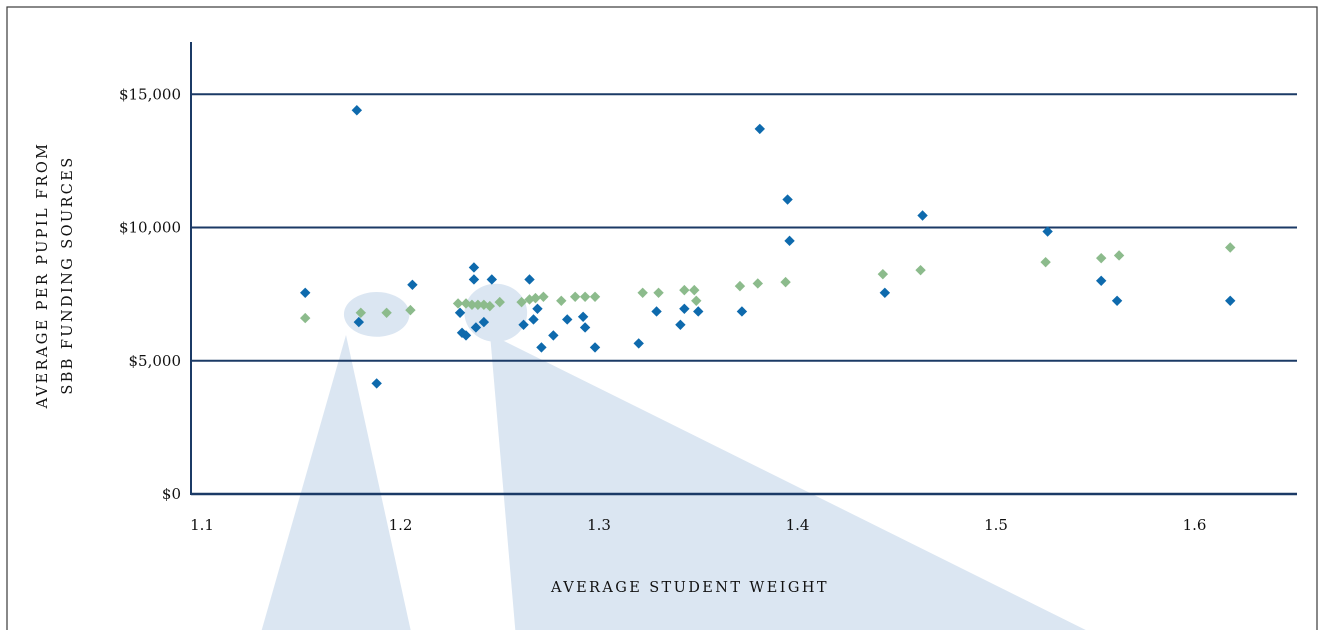 This screenshot has height=635, width=1325. What do you see at coordinates (150, 228) in the screenshot?
I see `y-tick-label: $10,000` at bounding box center [150, 228].